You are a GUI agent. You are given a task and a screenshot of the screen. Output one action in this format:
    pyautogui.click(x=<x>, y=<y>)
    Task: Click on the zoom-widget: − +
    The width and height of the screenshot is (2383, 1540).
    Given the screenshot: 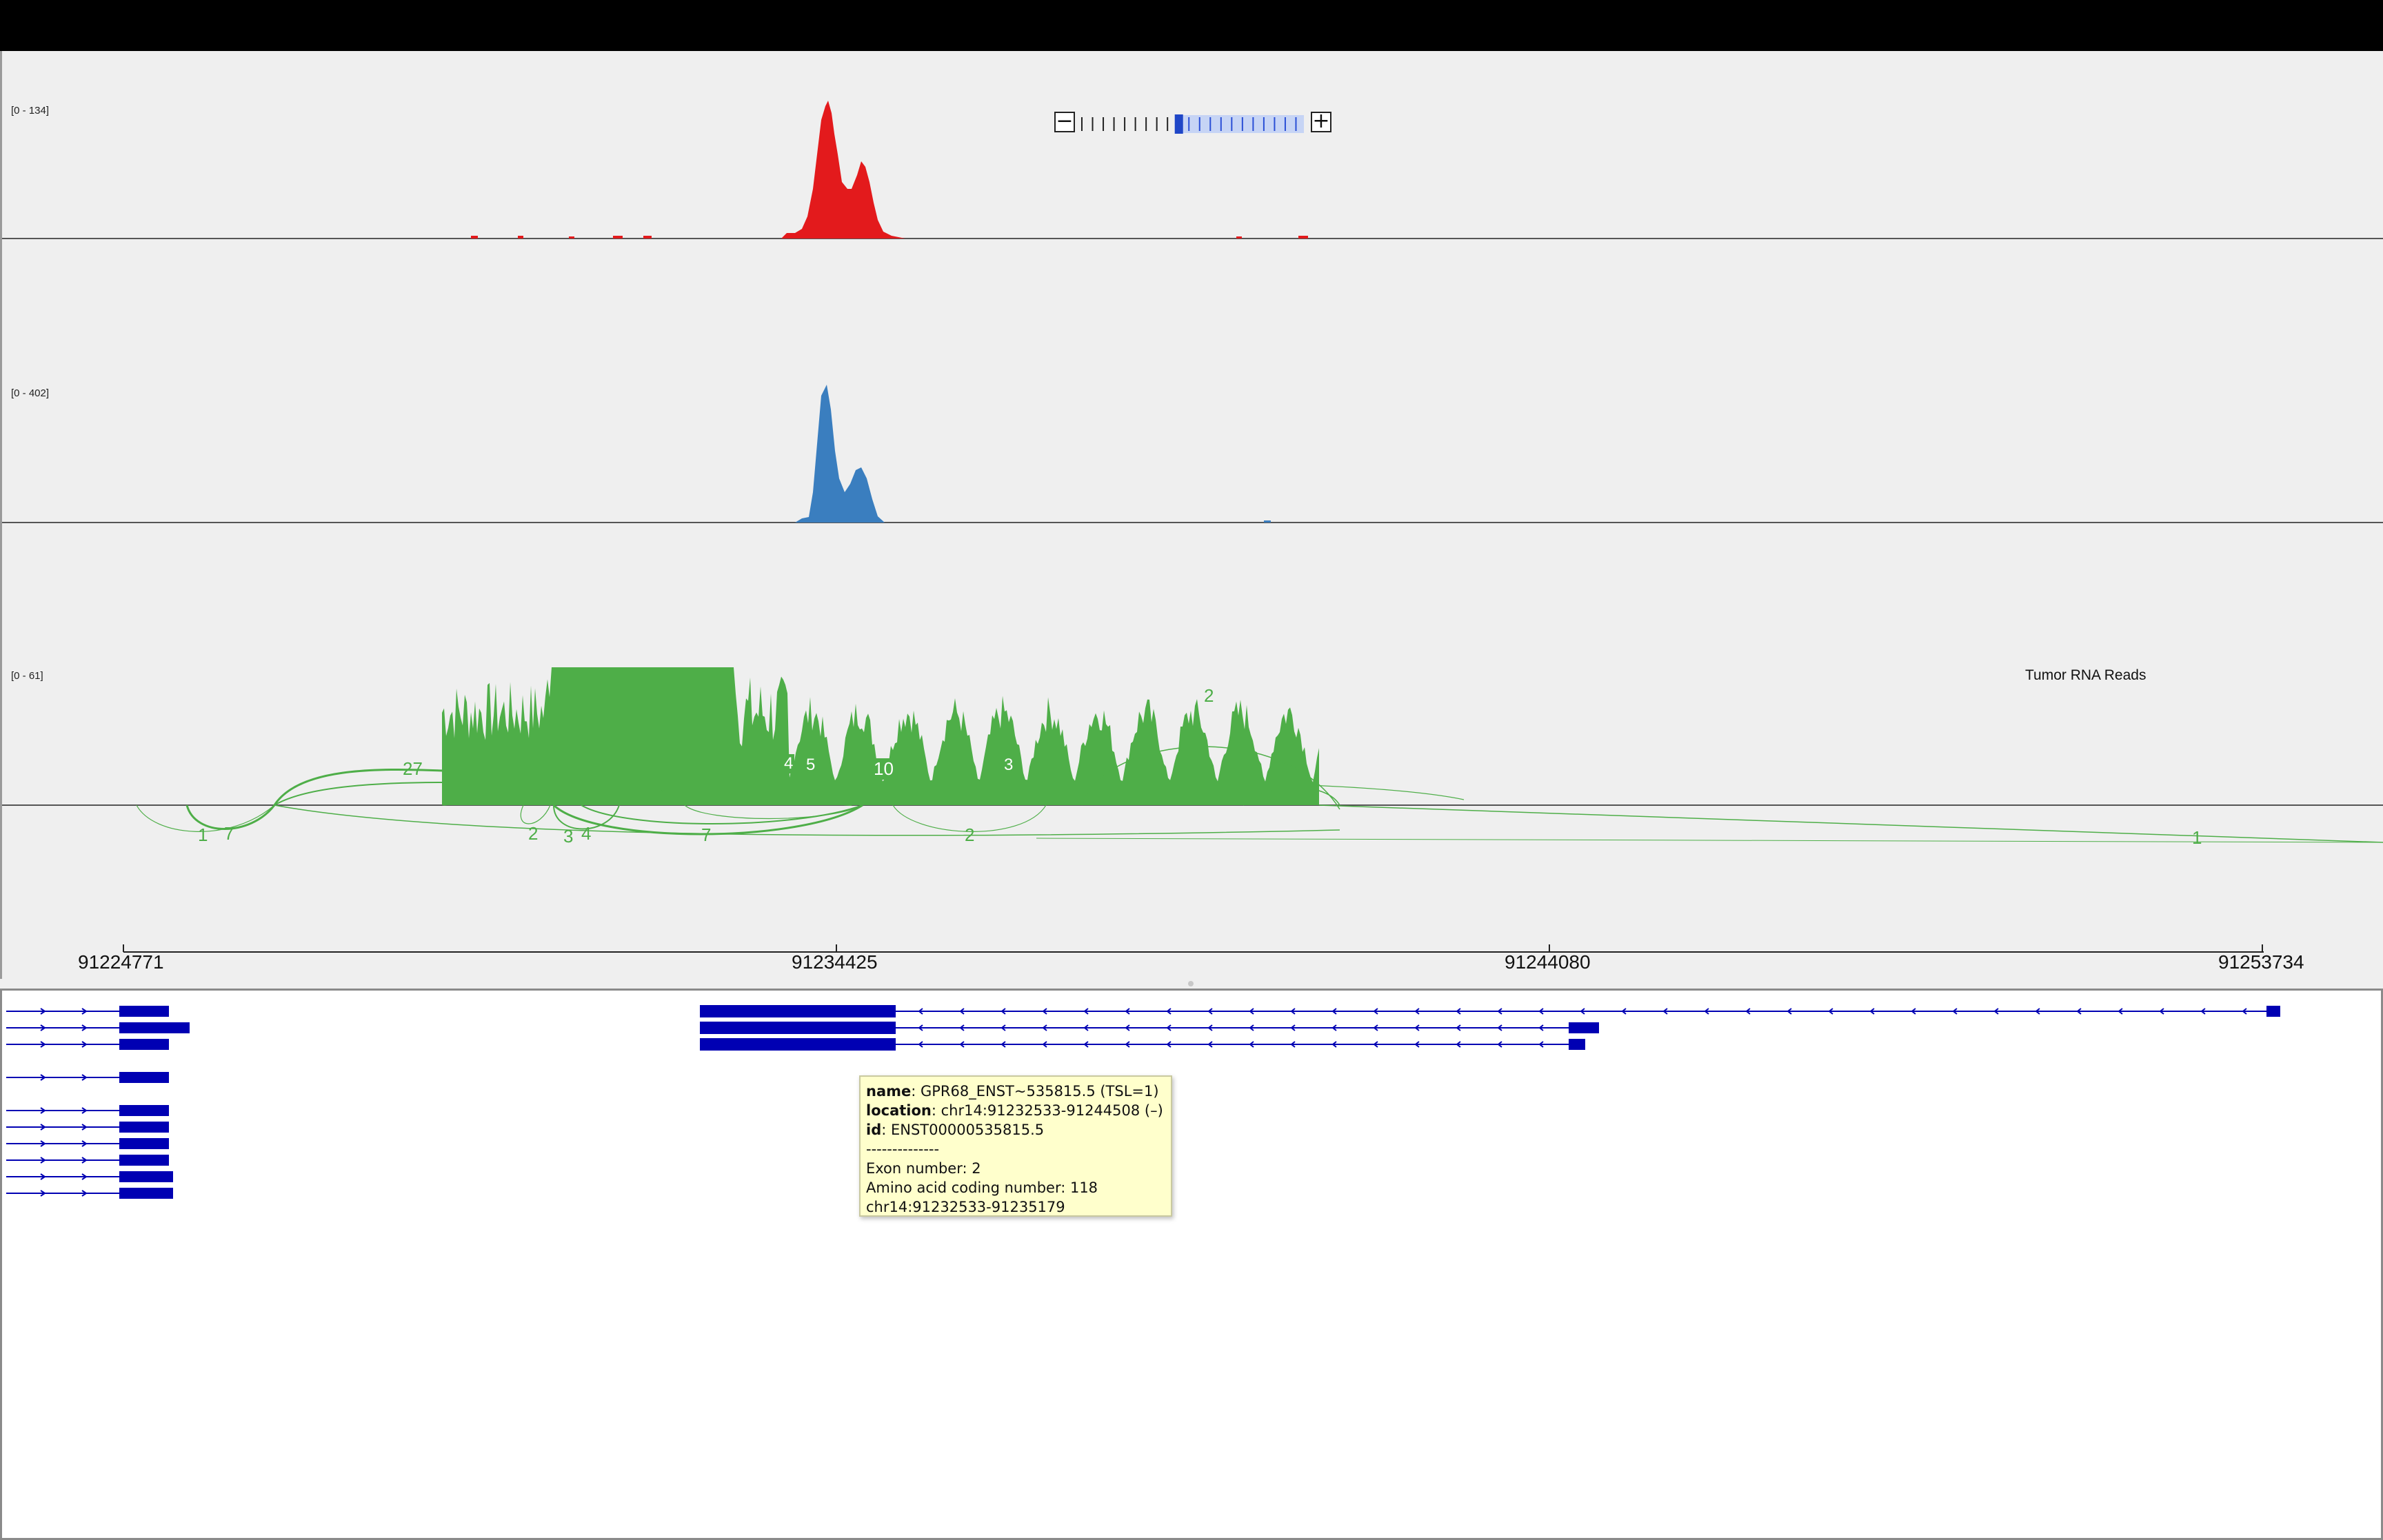 What is the action you would take?
    pyautogui.click(x=1193, y=123)
    